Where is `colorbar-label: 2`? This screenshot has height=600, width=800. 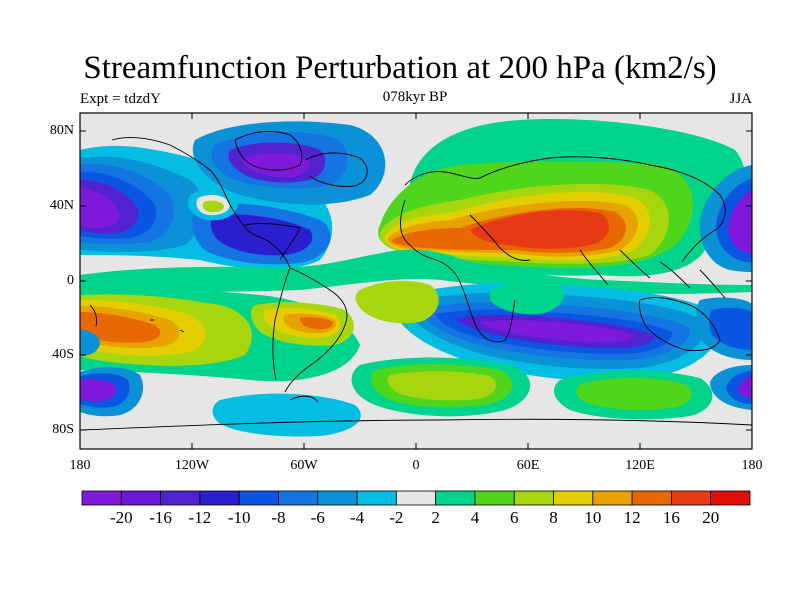
colorbar-label: 2 is located at coordinates (435, 517).